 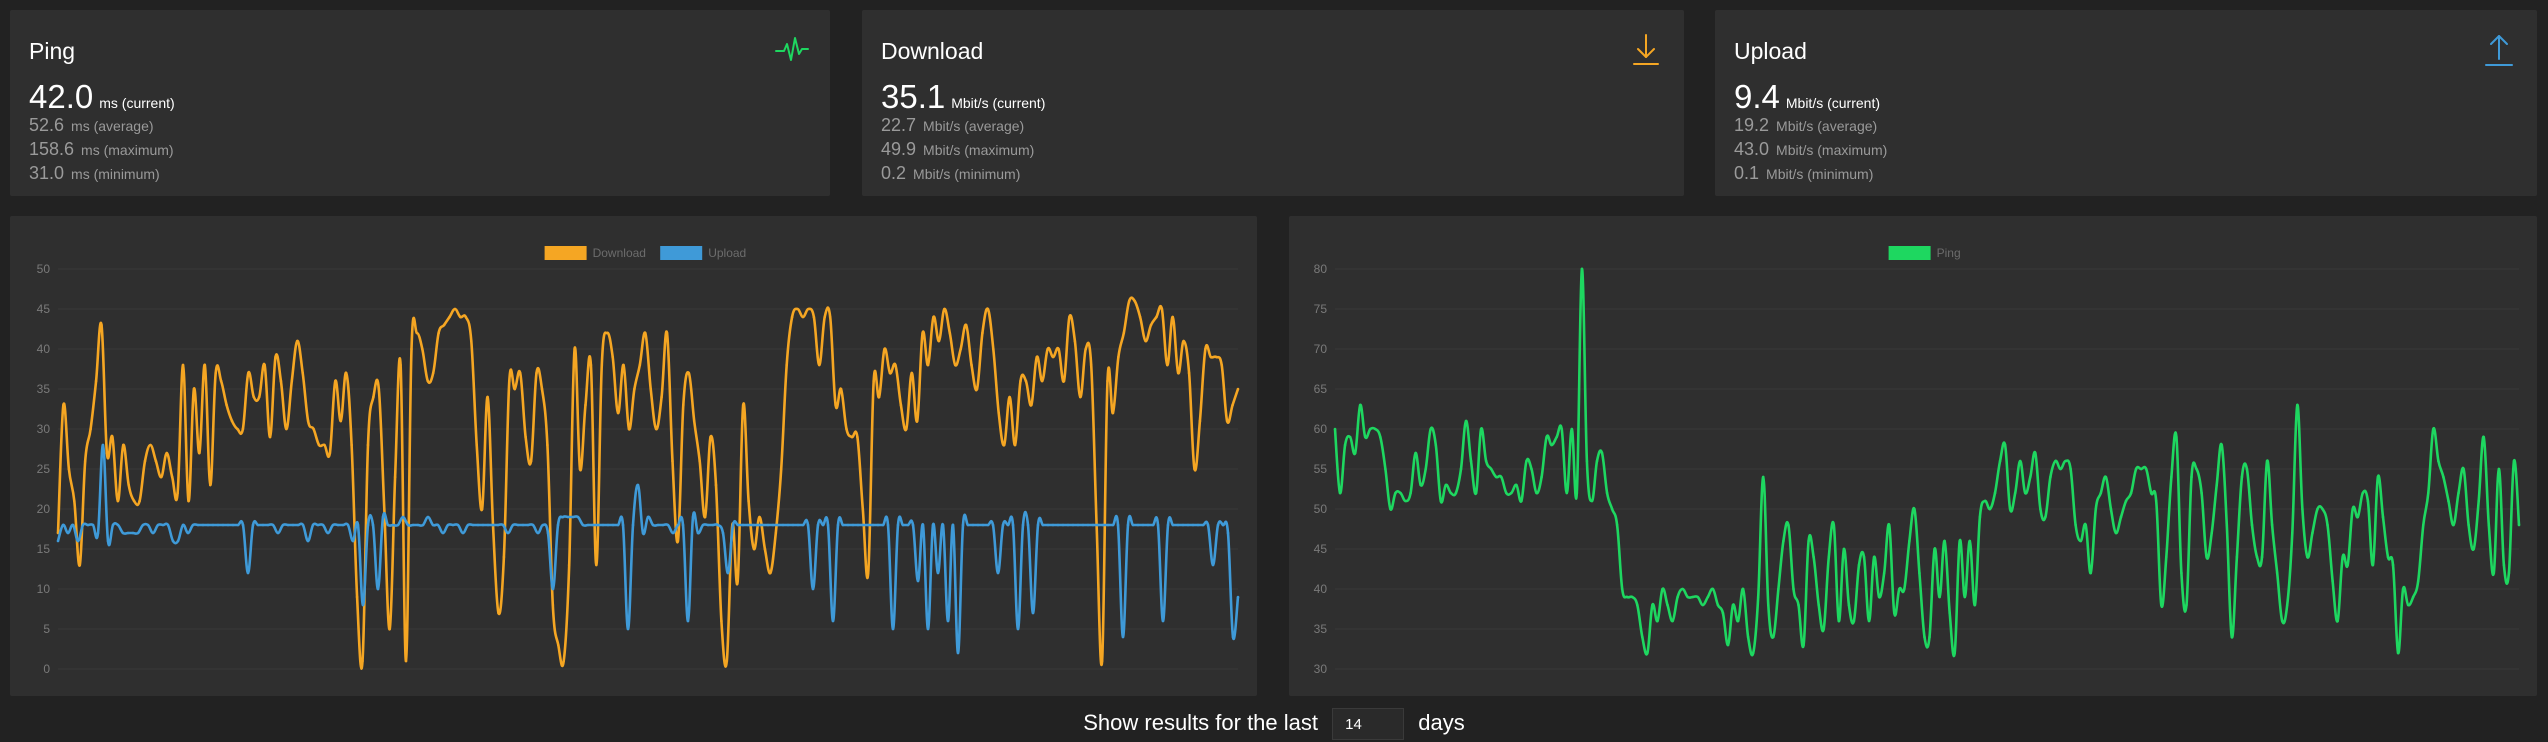 I want to click on legend-item-ping: Ping, so click(x=1924, y=253).